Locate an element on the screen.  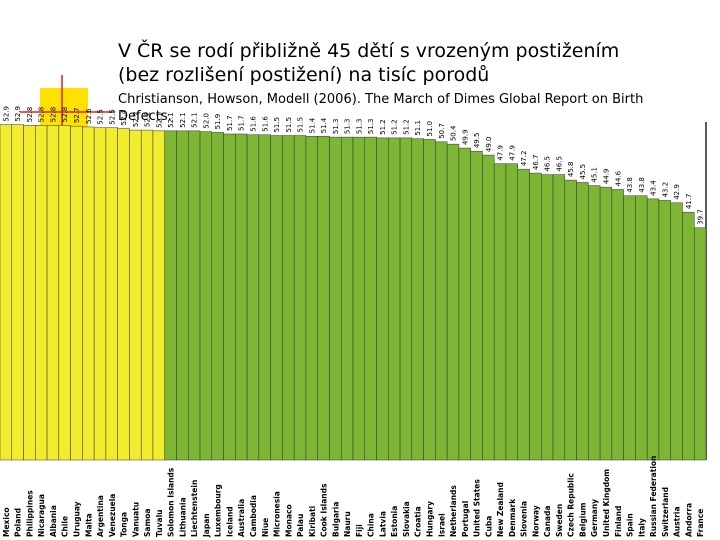
x-tick-label: New Zealand is located at coordinates (500, 509).